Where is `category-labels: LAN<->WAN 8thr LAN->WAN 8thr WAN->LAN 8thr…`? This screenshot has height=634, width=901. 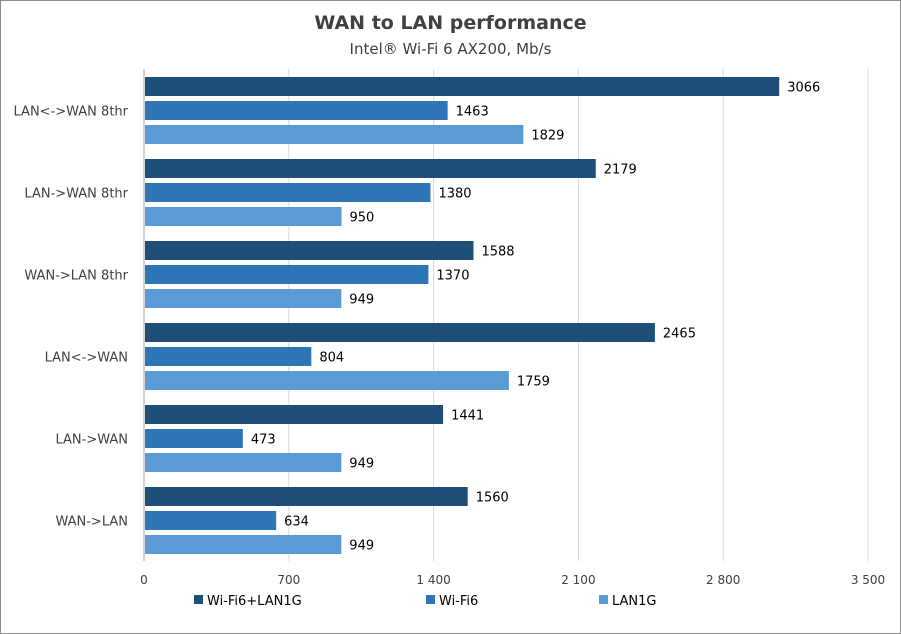
category-labels: LAN<->WAN 8thr LAN->WAN 8thr WAN->LAN 8thr… is located at coordinates (71, 317).